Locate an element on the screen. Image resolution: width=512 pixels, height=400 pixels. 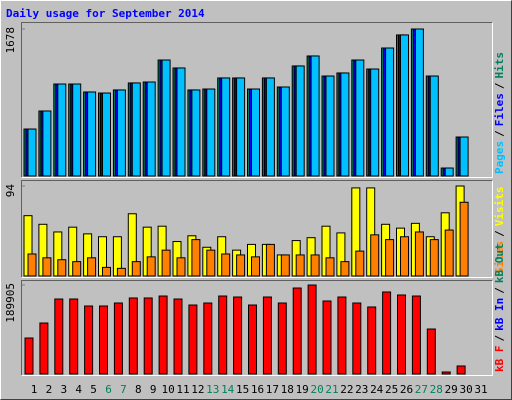
x-tick-label: 22 is located at coordinates (346, 389).